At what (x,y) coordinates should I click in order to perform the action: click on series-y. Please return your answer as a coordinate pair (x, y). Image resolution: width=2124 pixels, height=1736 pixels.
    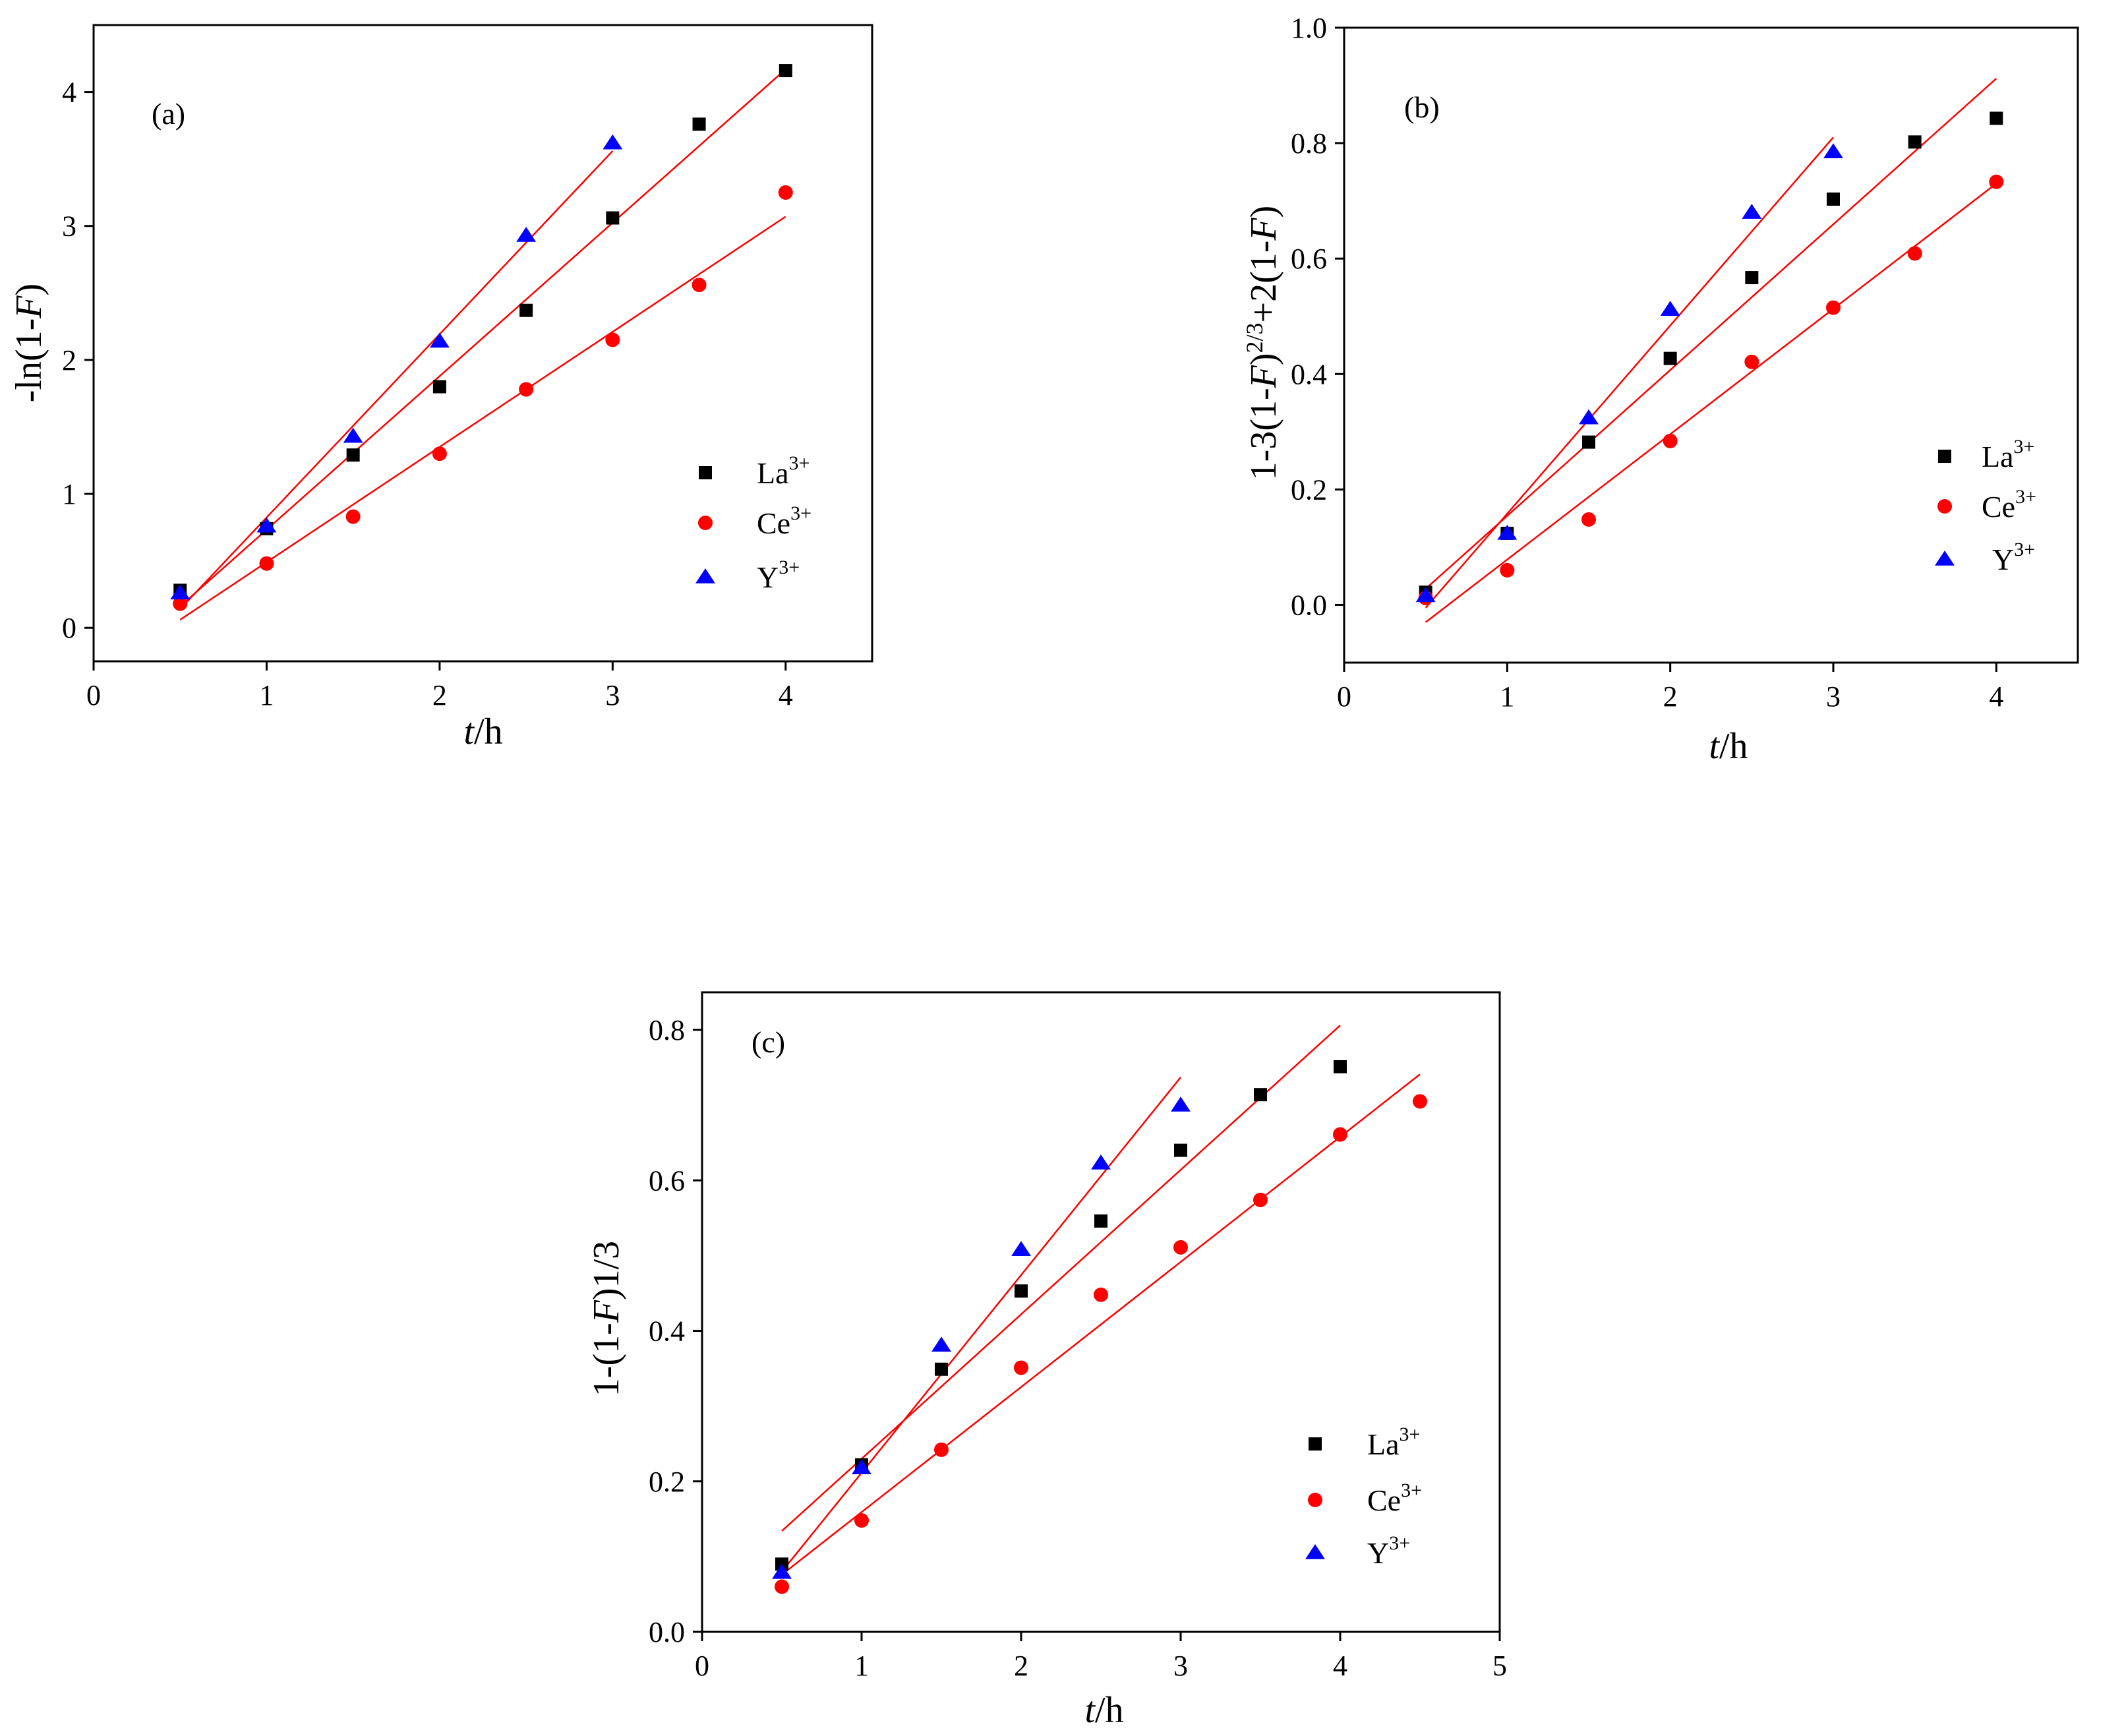
    Looking at the image, I should click on (981, 1337).